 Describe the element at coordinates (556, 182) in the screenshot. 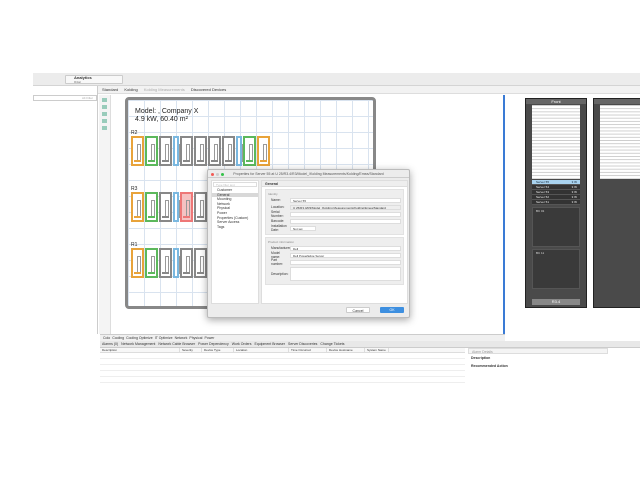

I see `rack-server: Server 55 3 W` at that location.